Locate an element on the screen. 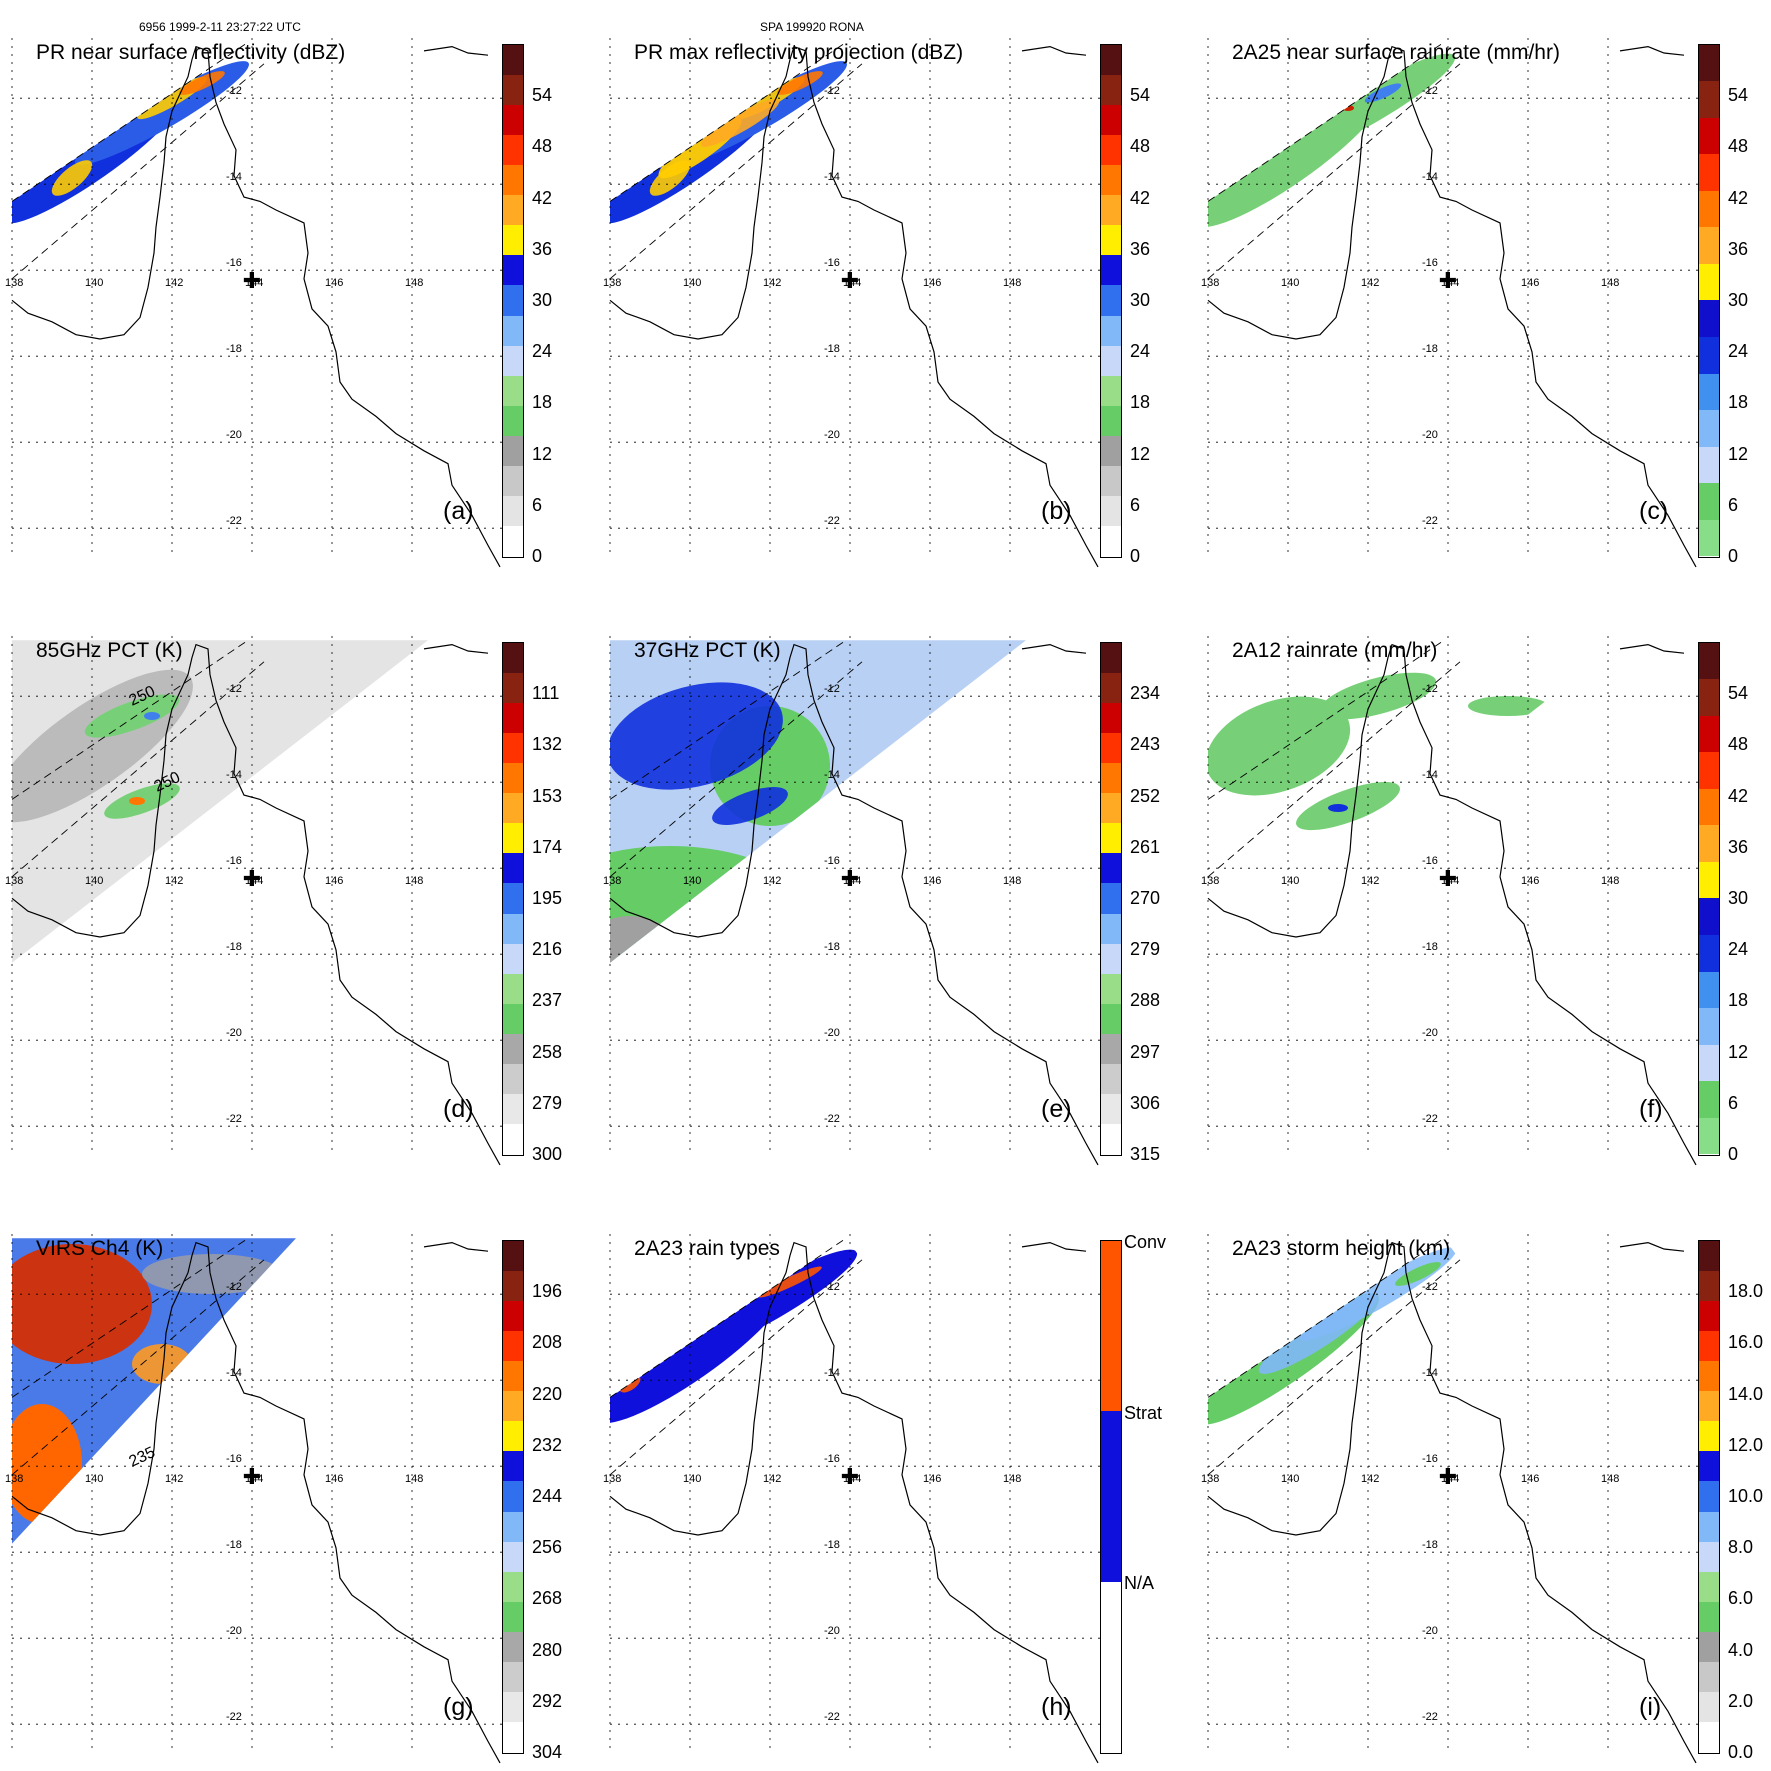 The width and height of the screenshot is (1771, 1771). warm-region is located at coordinates (212, 1274).